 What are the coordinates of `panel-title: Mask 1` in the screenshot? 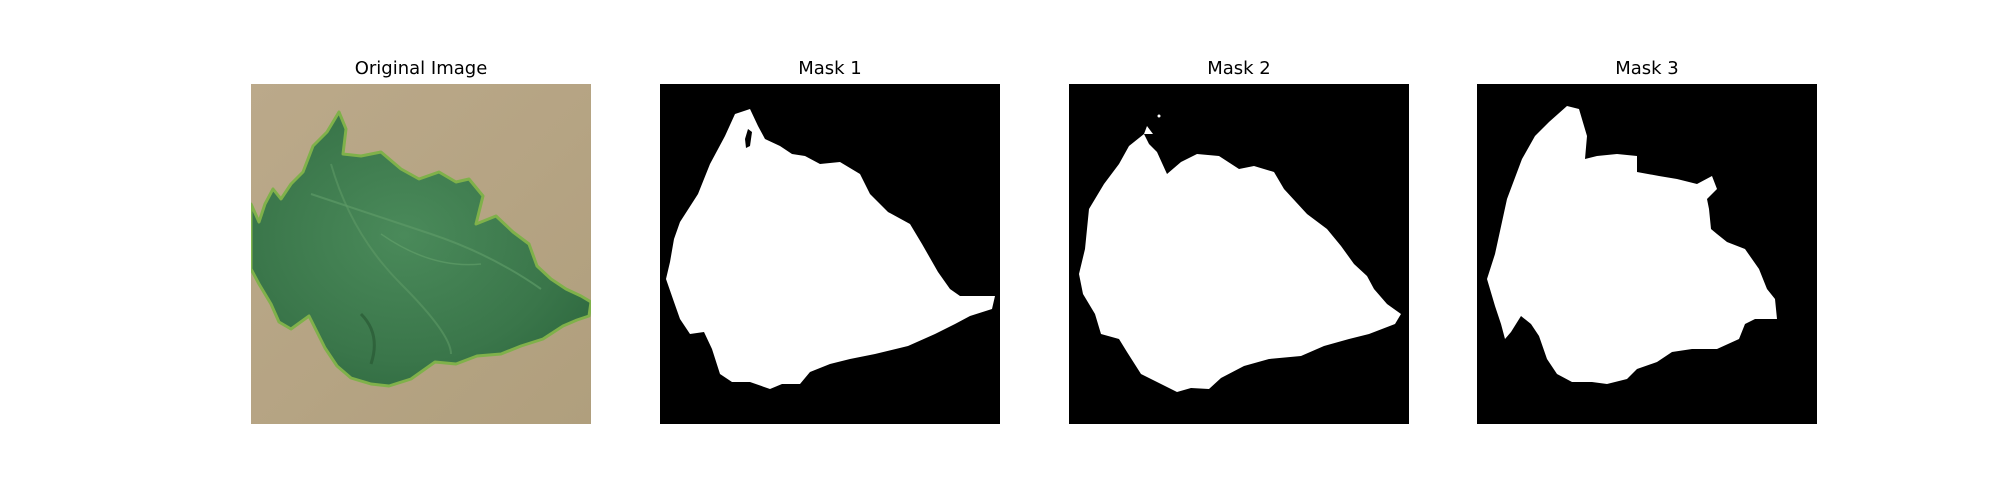 It's located at (830, 68).